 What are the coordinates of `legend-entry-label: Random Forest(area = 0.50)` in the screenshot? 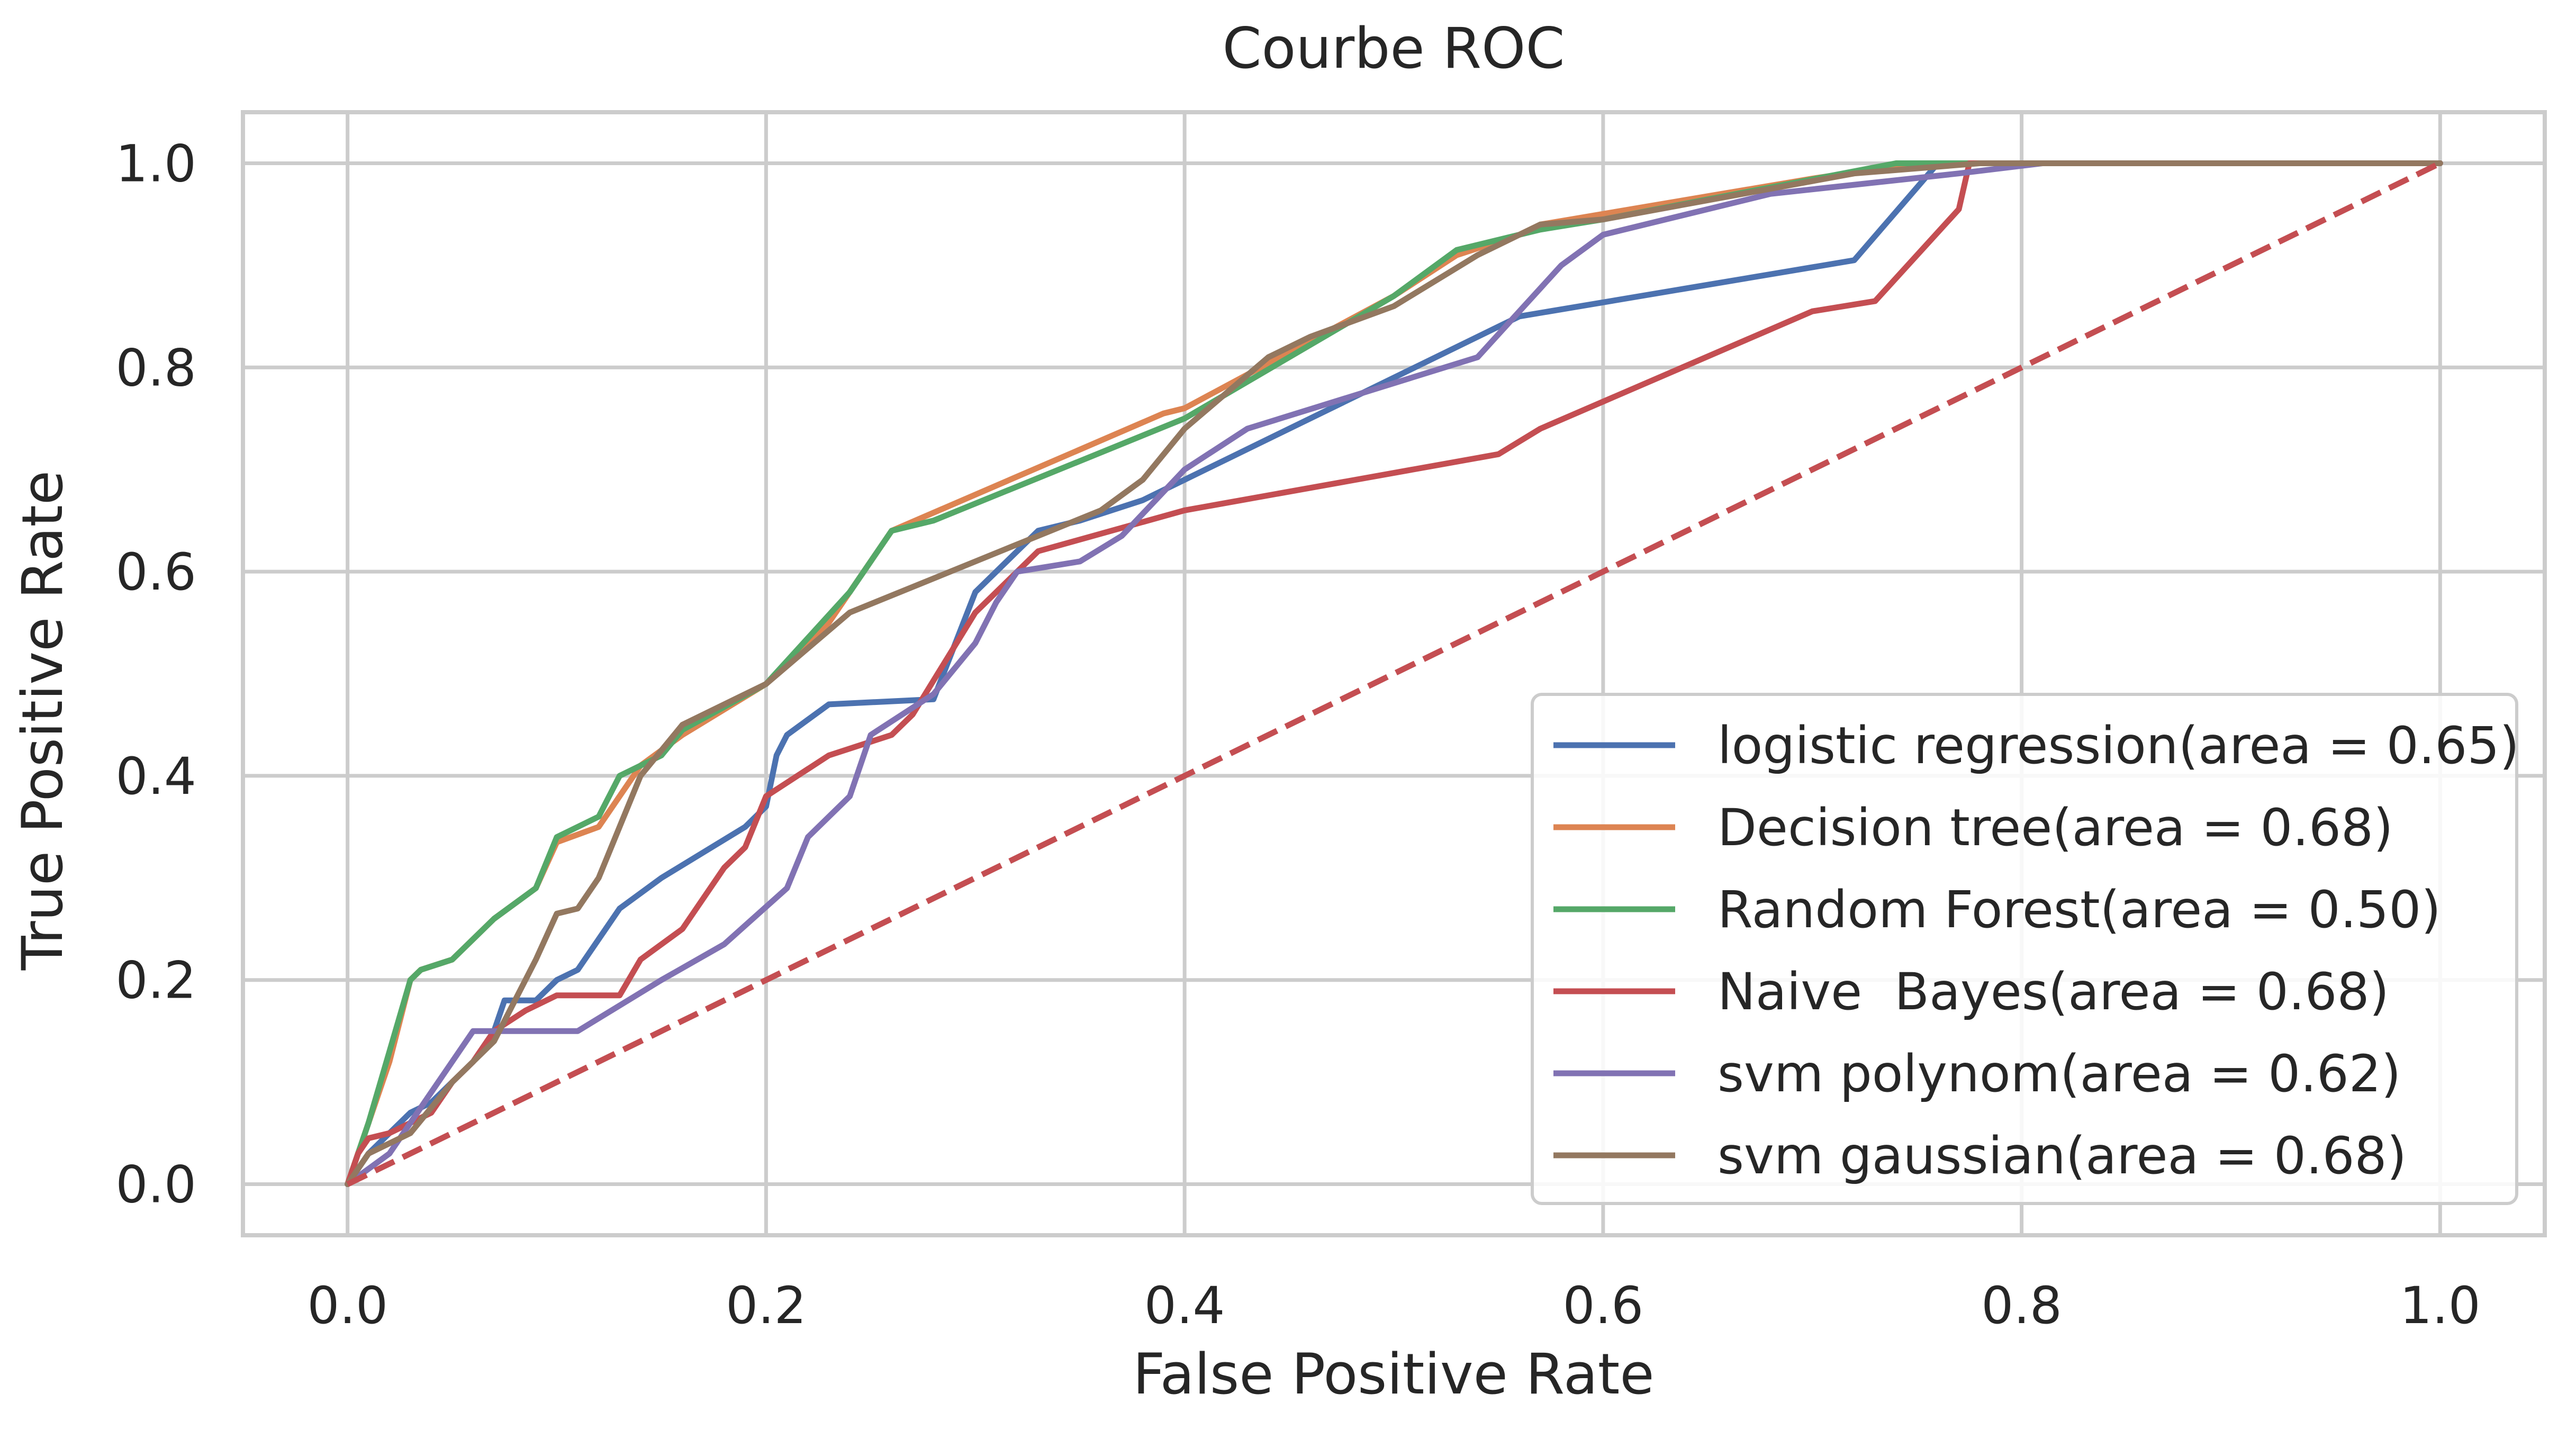 It's located at (2079, 910).